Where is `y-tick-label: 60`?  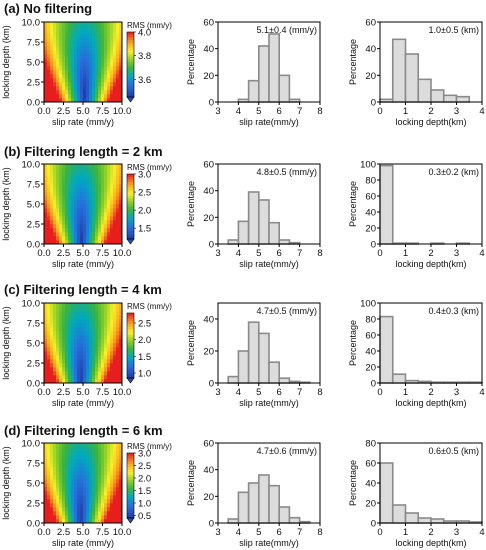 y-tick-label: 60 is located at coordinates (370, 197).